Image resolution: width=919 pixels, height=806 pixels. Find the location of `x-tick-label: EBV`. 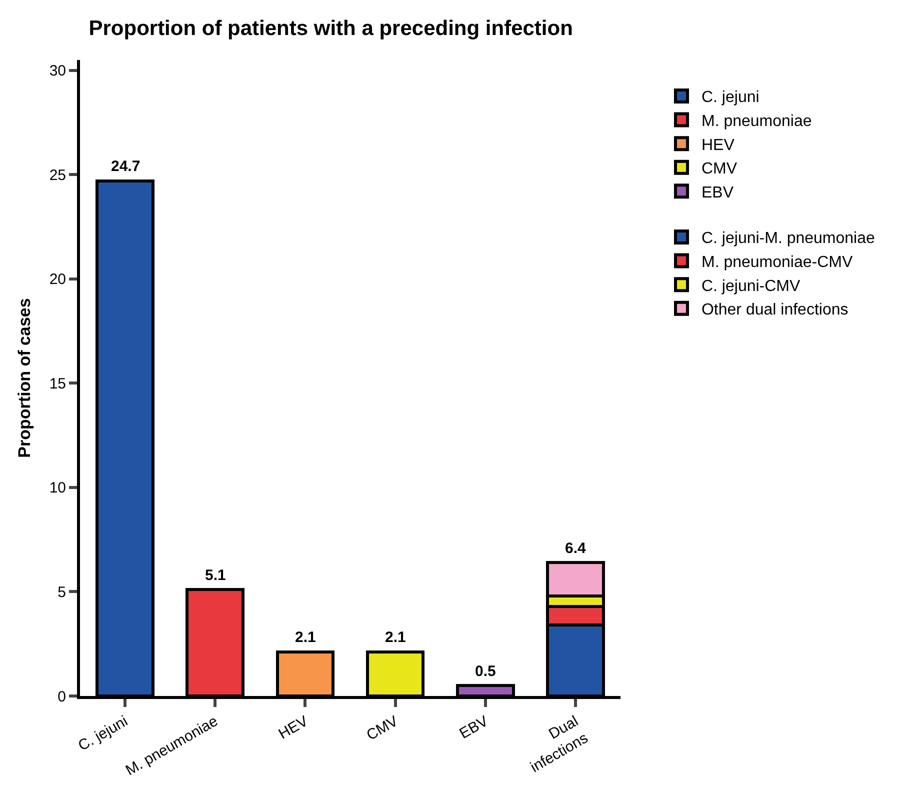

x-tick-label: EBV is located at coordinates (474, 727).